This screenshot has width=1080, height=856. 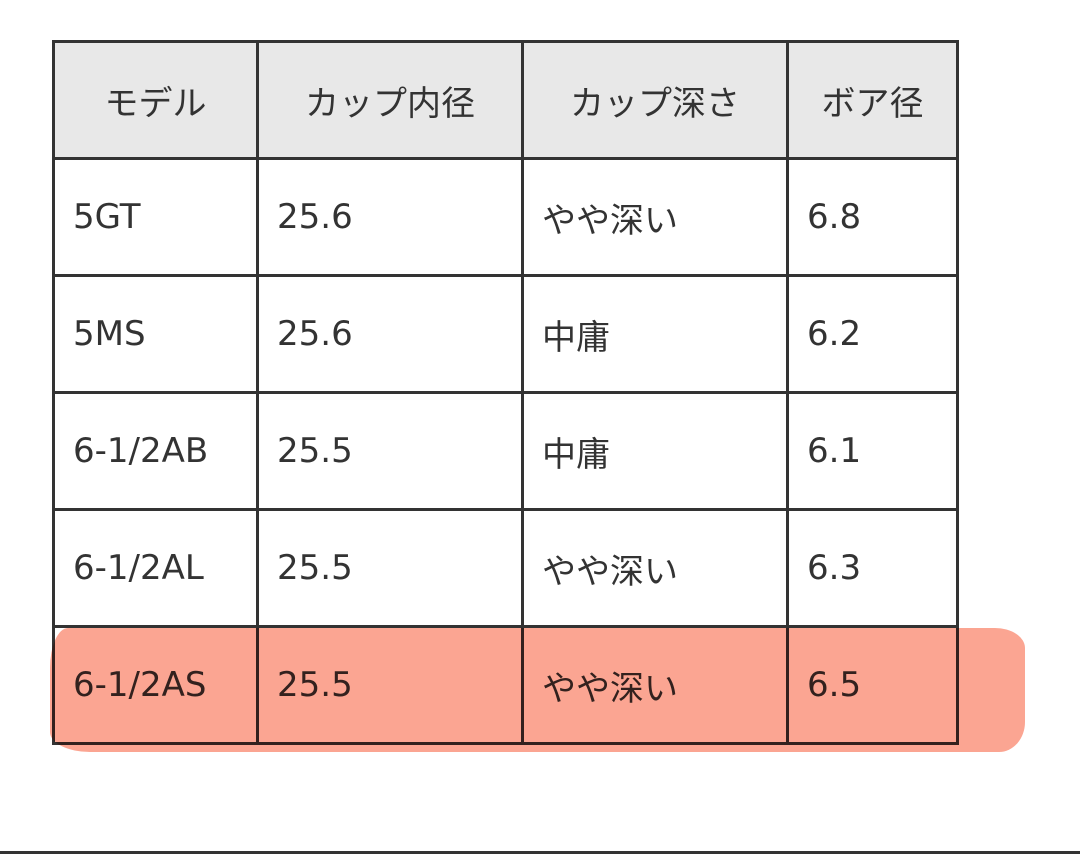 I want to click on header-cup-depth: カップ深さ, so click(x=655, y=100).